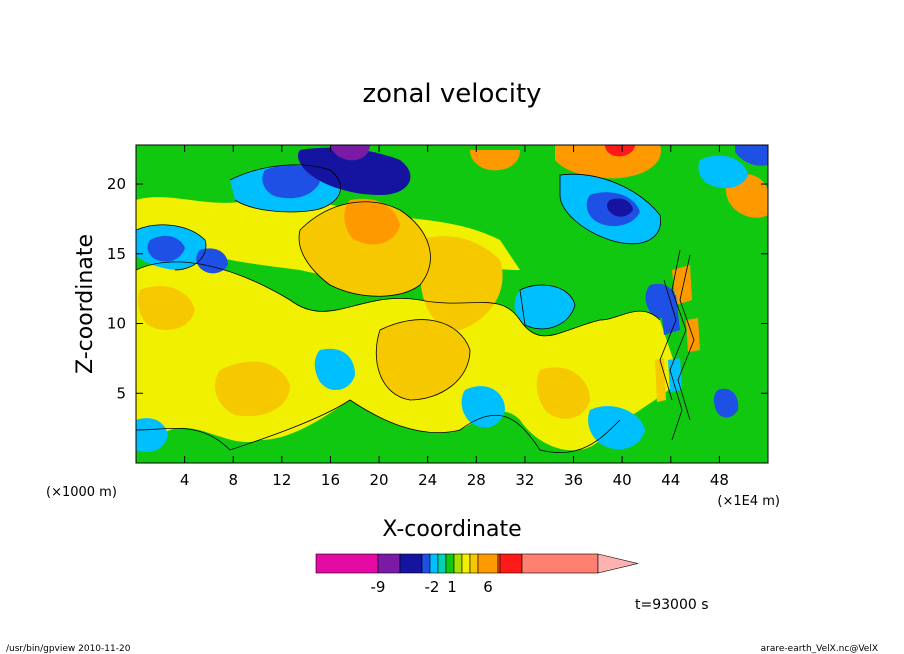 The width and height of the screenshot is (904, 654). I want to click on x-tick-label: 48, so click(719, 480).